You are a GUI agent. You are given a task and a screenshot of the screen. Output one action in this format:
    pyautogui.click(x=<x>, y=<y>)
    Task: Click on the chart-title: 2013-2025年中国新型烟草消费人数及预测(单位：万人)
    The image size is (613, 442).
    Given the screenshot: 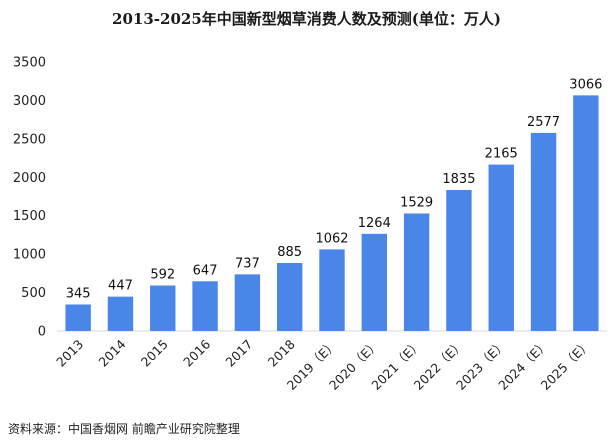 What is the action you would take?
    pyautogui.click(x=306, y=19)
    